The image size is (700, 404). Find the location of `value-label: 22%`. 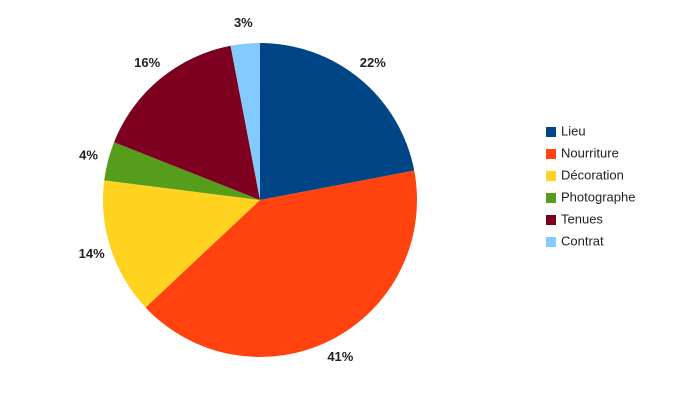

value-label: 22% is located at coordinates (373, 62).